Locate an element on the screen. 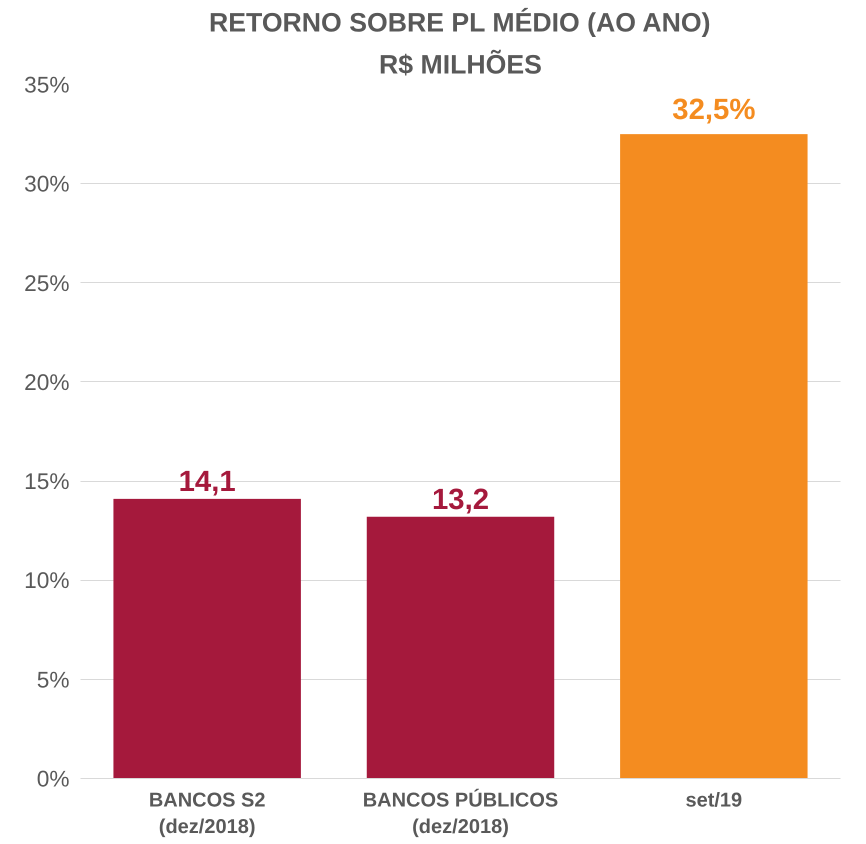 The height and width of the screenshot is (844, 866). y-tick-label: 10% is located at coordinates (47, 580).